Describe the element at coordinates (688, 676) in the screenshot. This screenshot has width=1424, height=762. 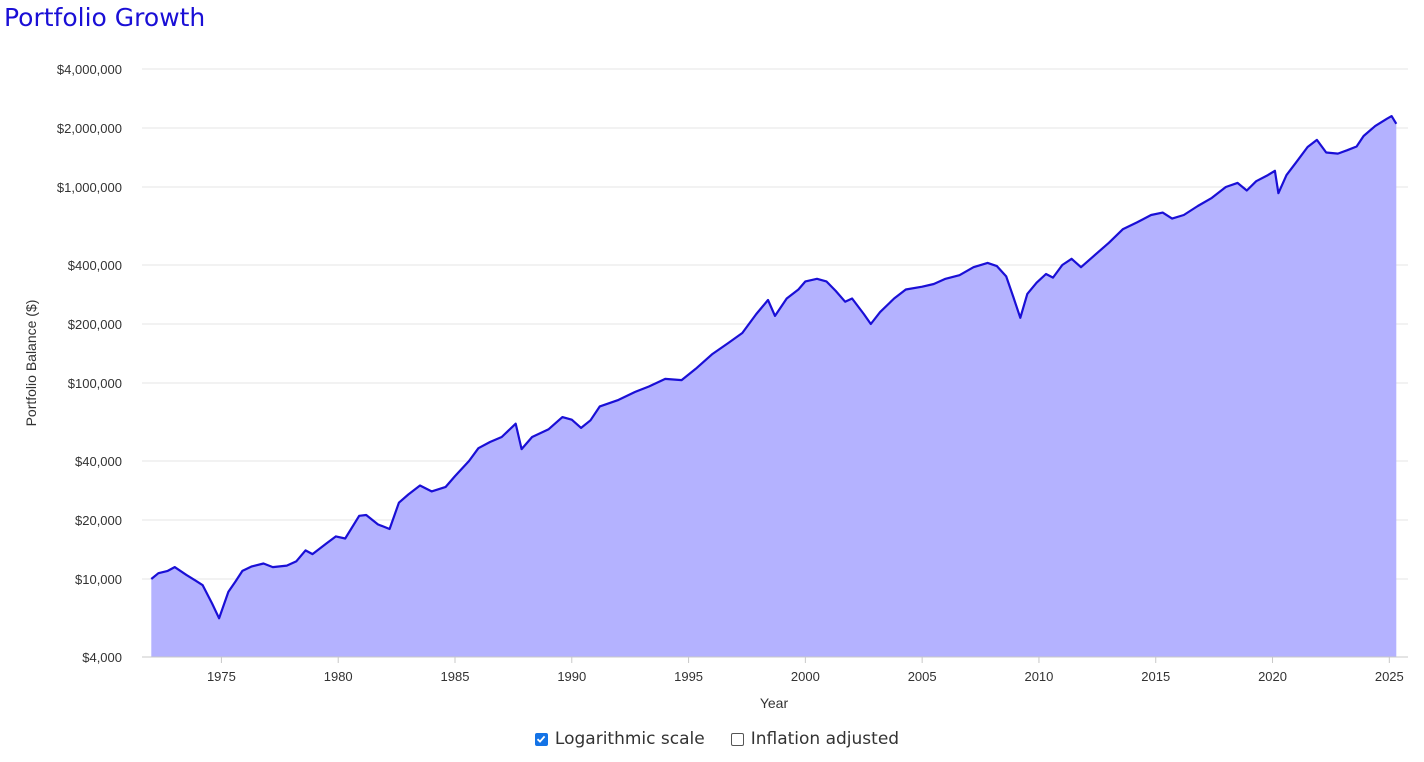
I see `x-tick-label: 1995` at that location.